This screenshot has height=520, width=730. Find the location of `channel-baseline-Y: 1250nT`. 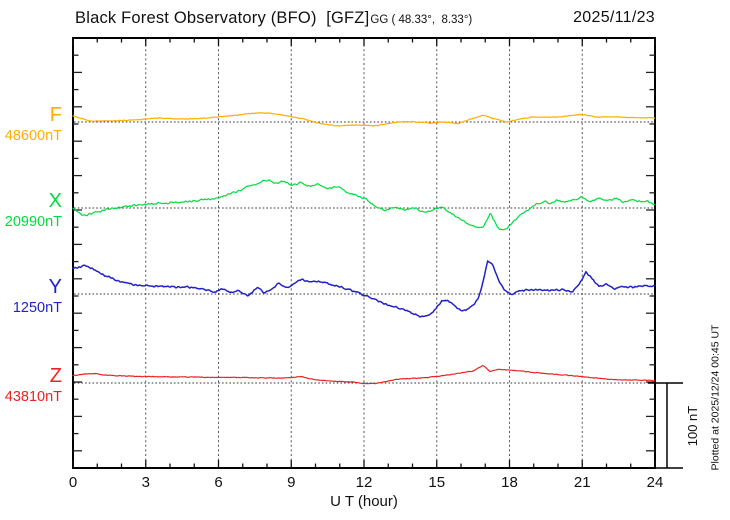

channel-baseline-Y: 1250nT is located at coordinates (37, 308).